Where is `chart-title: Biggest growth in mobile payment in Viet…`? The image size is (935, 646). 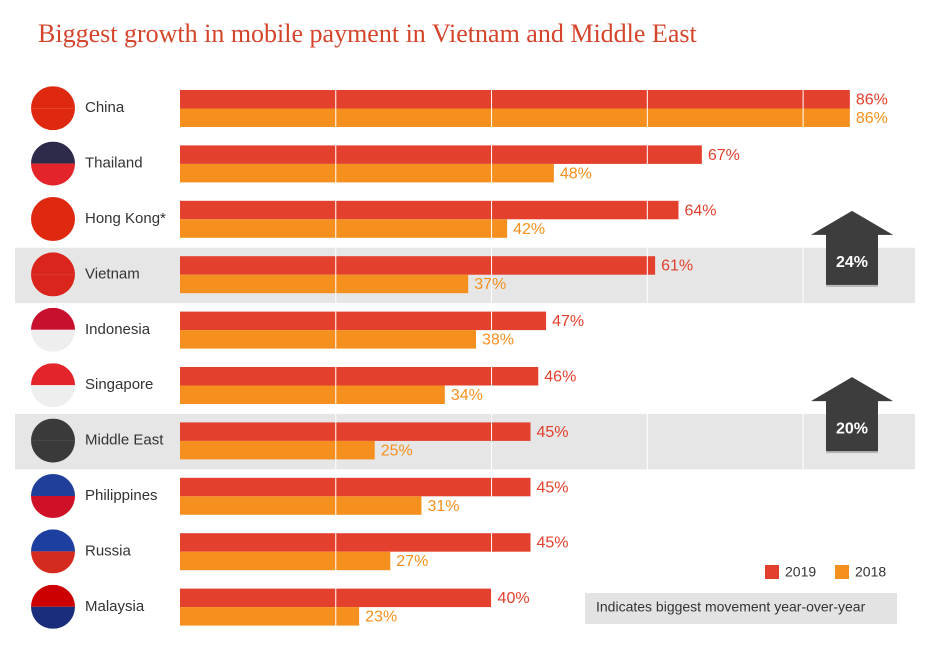
chart-title: Biggest growth in mobile payment in Viet… is located at coordinates (367, 33).